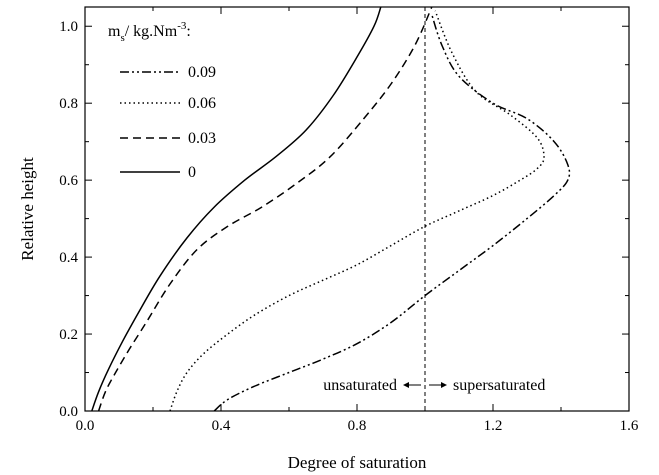 This screenshot has height=475, width=659. What do you see at coordinates (434, 385) in the screenshot?
I see `annotations: unsaturated supersaturated` at bounding box center [434, 385].